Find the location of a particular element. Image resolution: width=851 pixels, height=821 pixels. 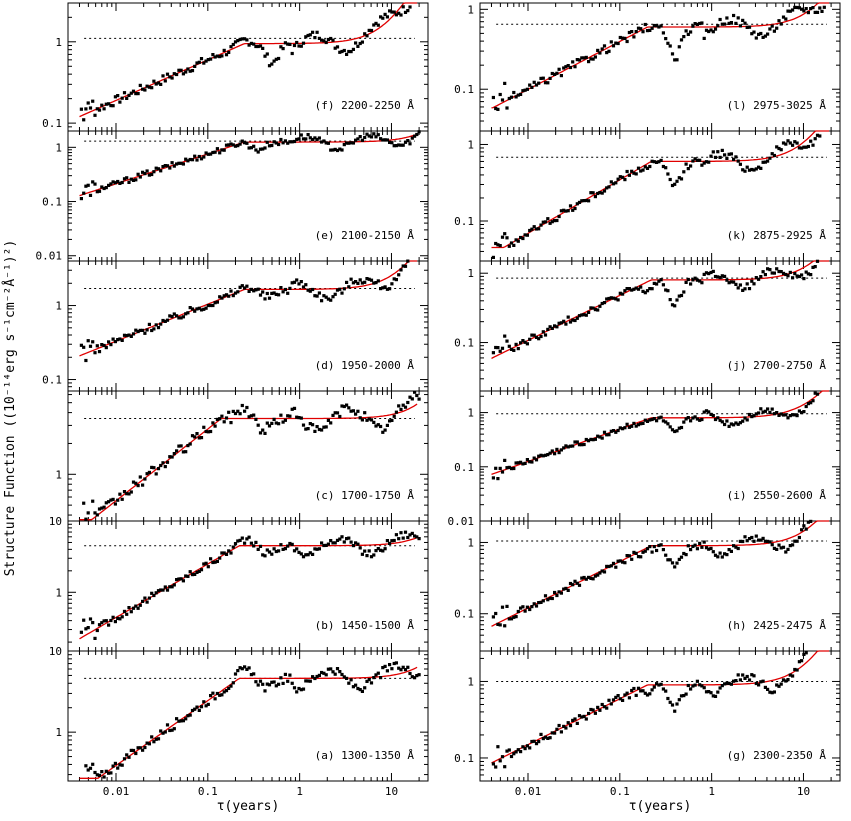

y-tick-label: 1 is located at coordinates (58, 306).